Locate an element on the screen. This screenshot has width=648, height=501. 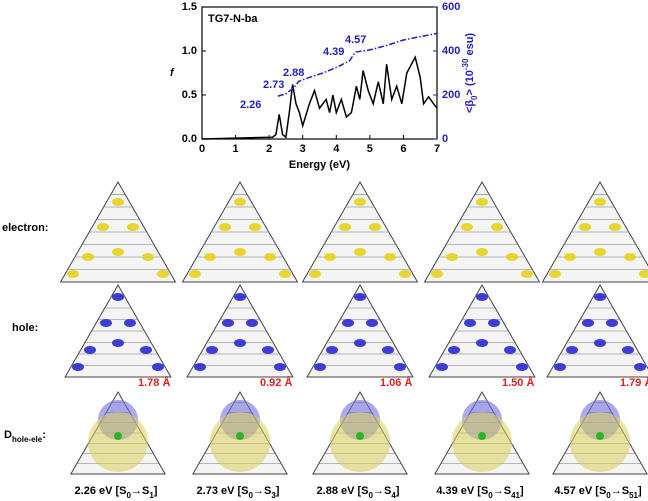
y2-tick-label: 400 is located at coordinates (451, 51).